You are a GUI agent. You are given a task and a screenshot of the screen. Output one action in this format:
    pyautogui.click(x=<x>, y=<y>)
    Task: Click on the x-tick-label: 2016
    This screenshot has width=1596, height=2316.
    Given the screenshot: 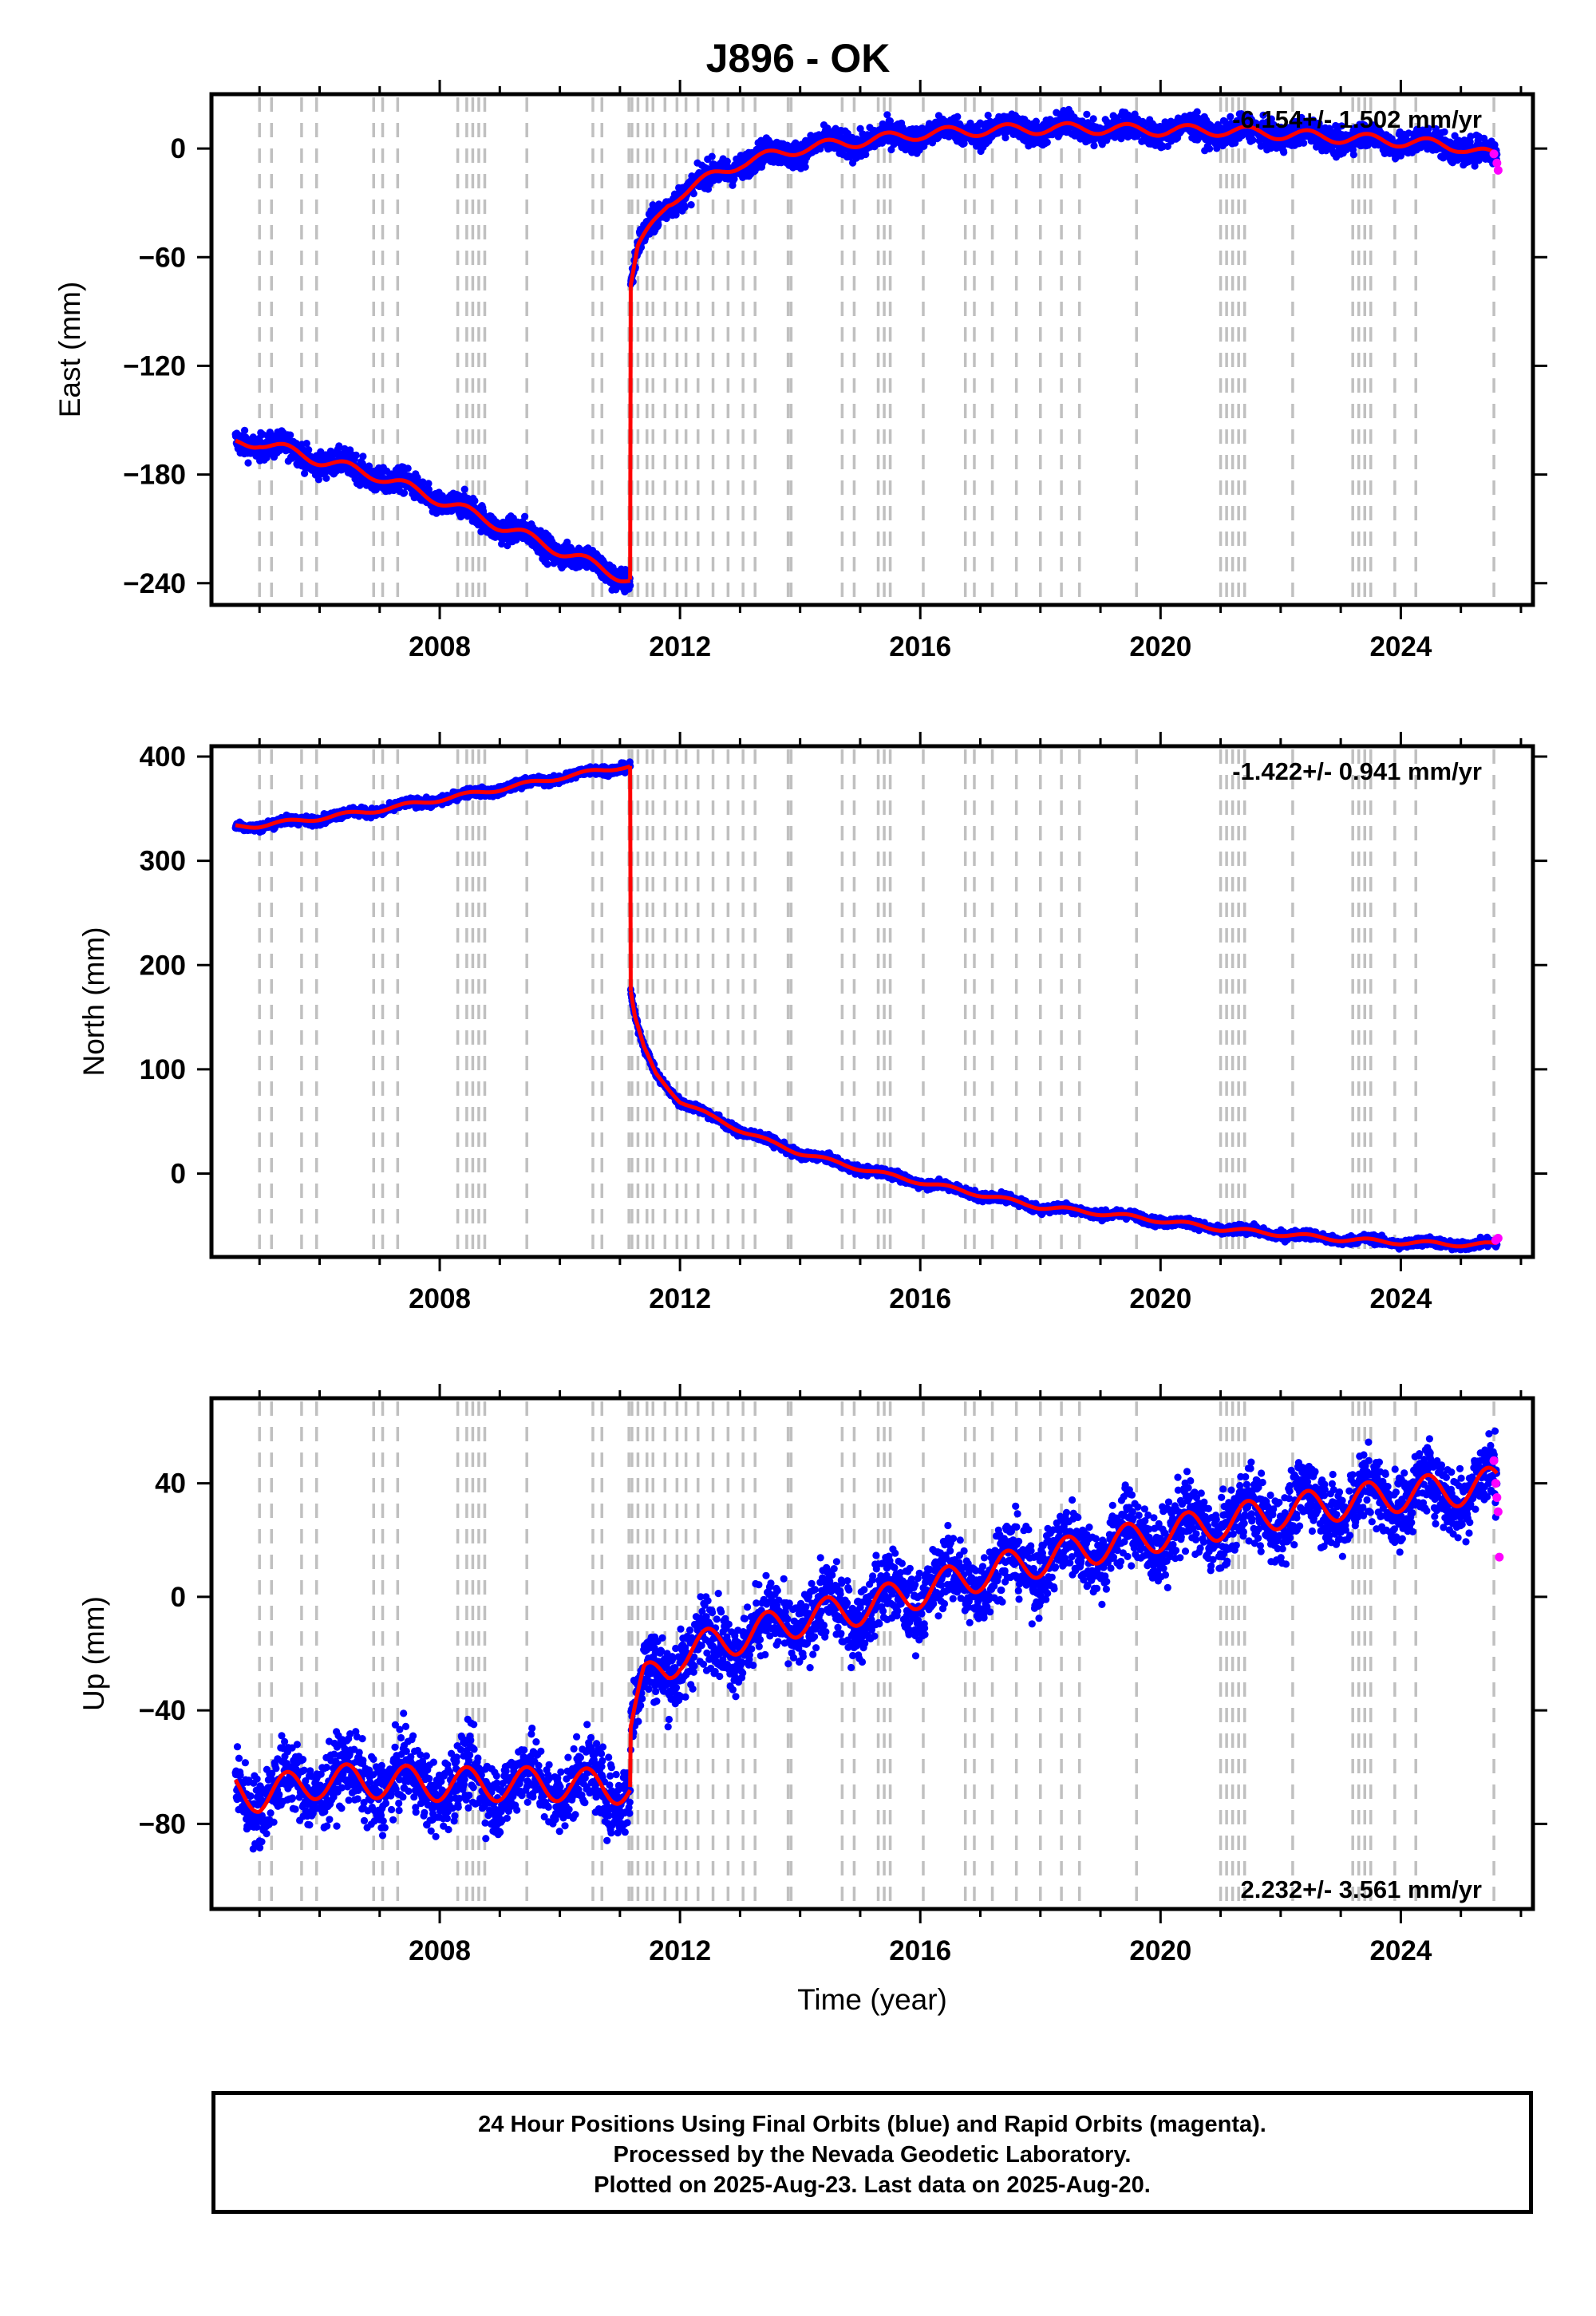 What is the action you would take?
    pyautogui.click(x=920, y=646)
    